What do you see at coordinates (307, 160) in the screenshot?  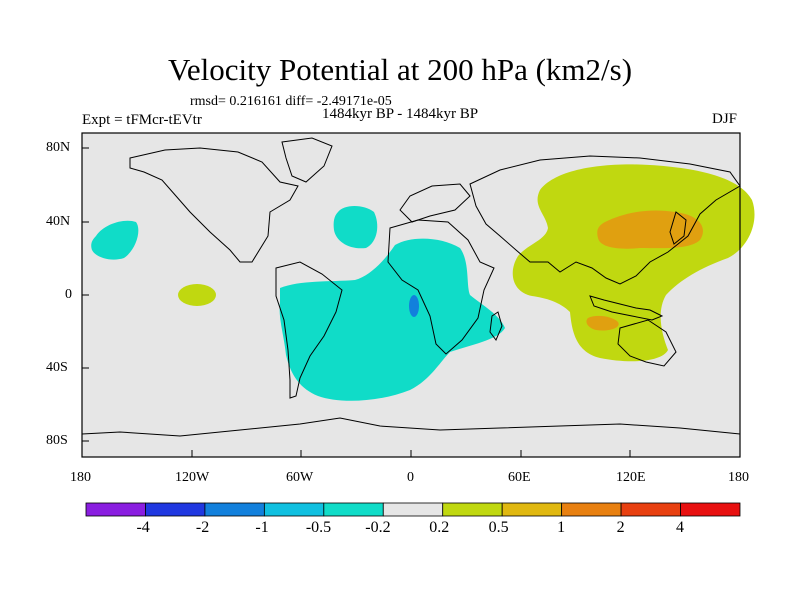 I see `coast-greenland` at bounding box center [307, 160].